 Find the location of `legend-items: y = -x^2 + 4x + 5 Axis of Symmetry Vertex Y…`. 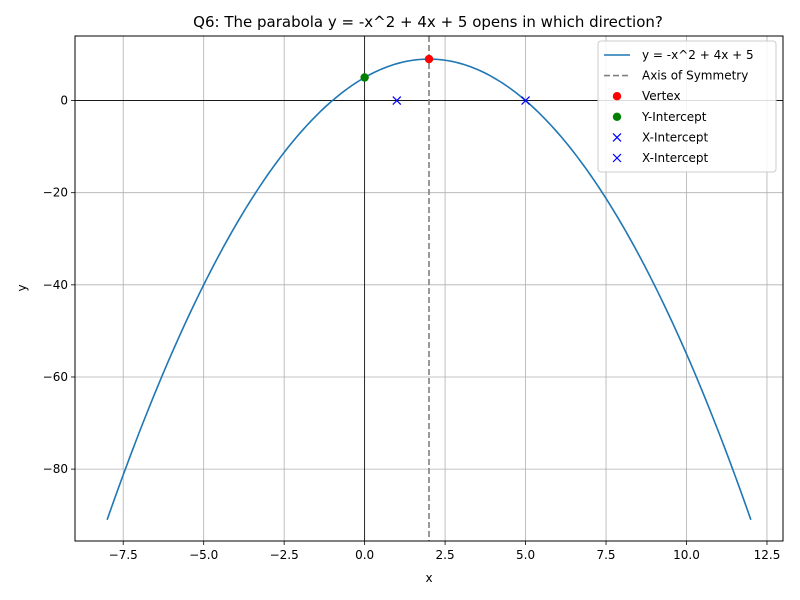

legend-items: y = -x^2 + 4x + 5 Axis of Symmetry Vertex Y… is located at coordinates (679, 106).